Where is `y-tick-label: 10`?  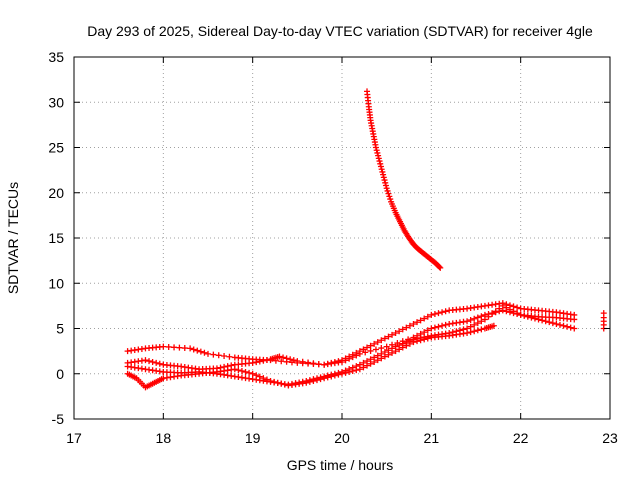 y-tick-label: 10 is located at coordinates (56, 283).